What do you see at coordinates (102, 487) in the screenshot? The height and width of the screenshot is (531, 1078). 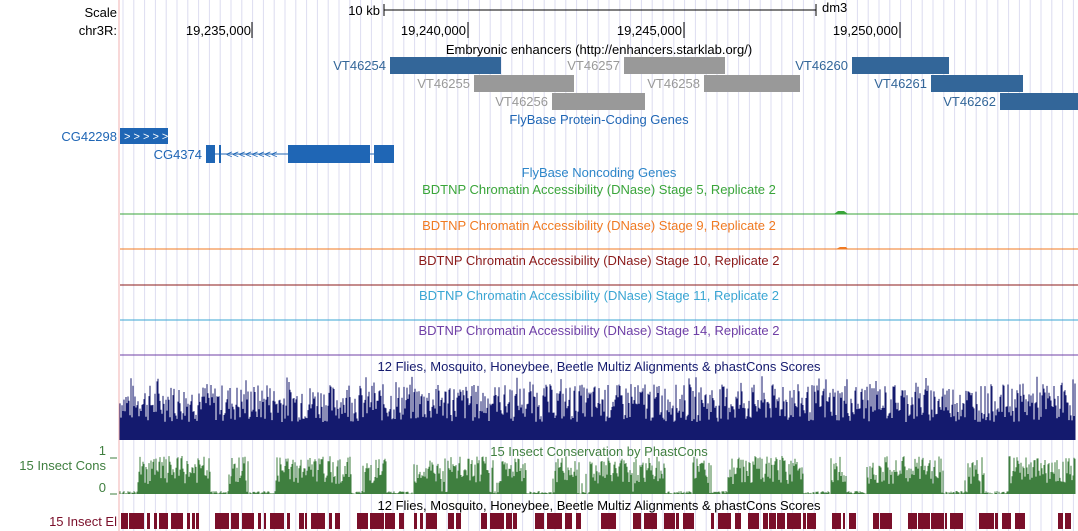 I see `axis-min: 0` at bounding box center [102, 487].